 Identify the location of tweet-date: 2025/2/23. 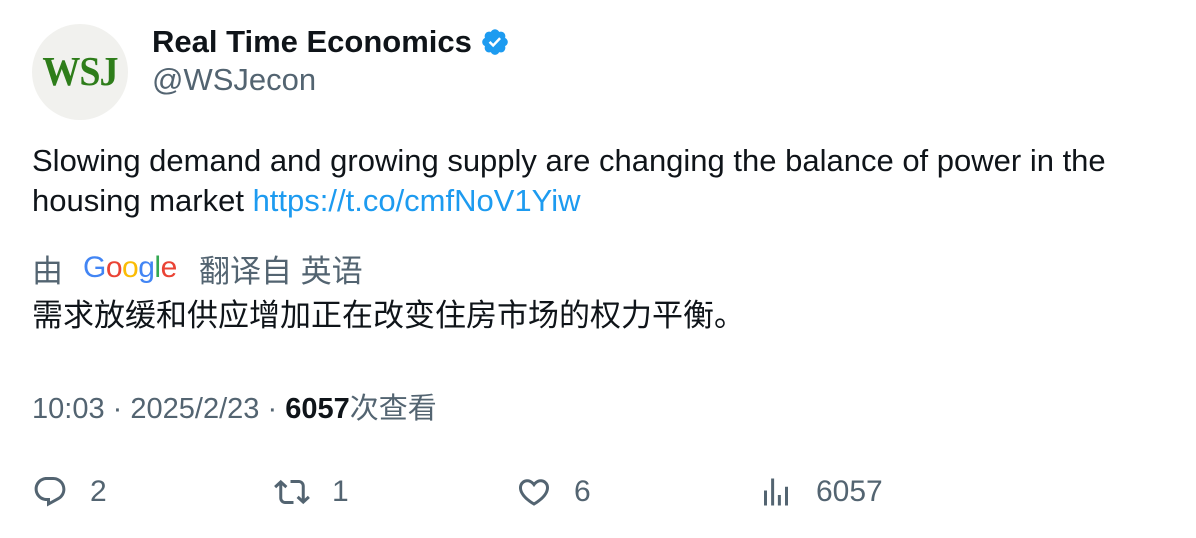
(195, 409).